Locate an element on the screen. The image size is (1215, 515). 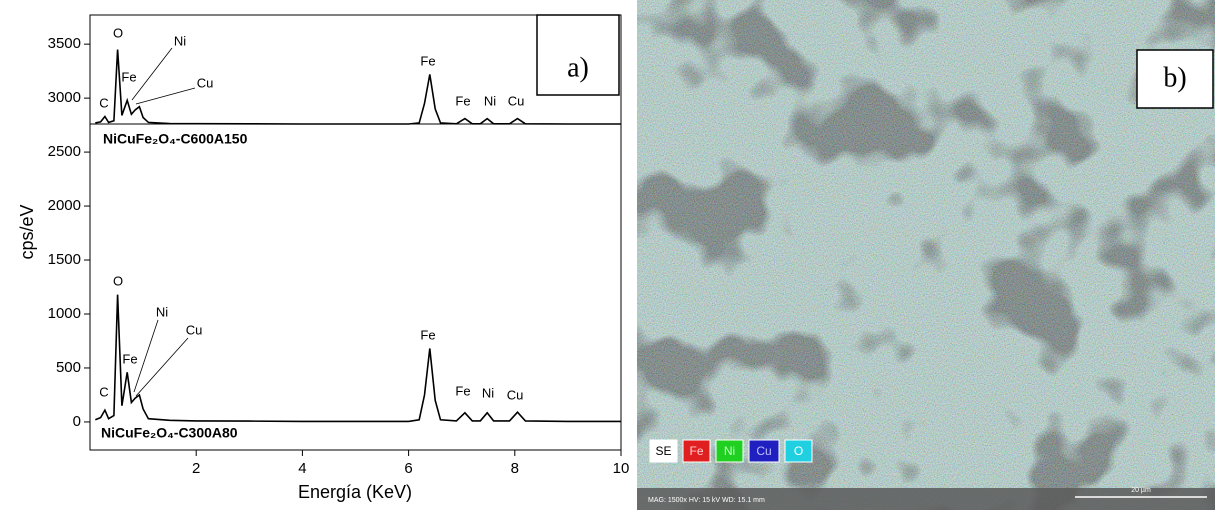
y-tick-label: 3500 is located at coordinates (64, 43).